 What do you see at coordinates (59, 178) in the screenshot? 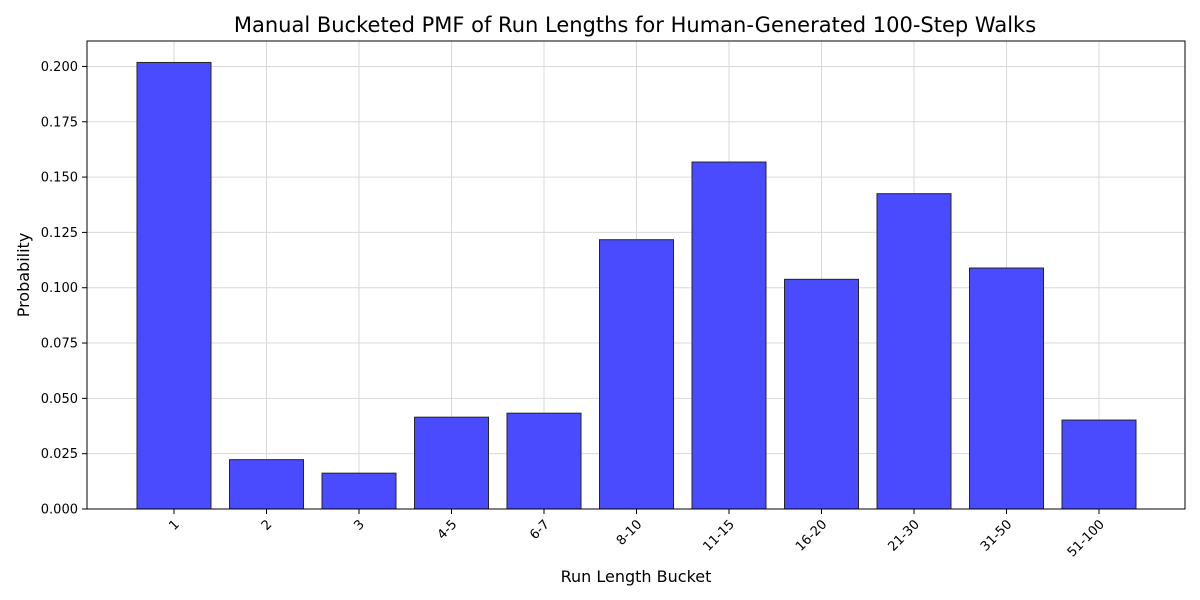
I see `y-tick-label: 0.150` at bounding box center [59, 178].